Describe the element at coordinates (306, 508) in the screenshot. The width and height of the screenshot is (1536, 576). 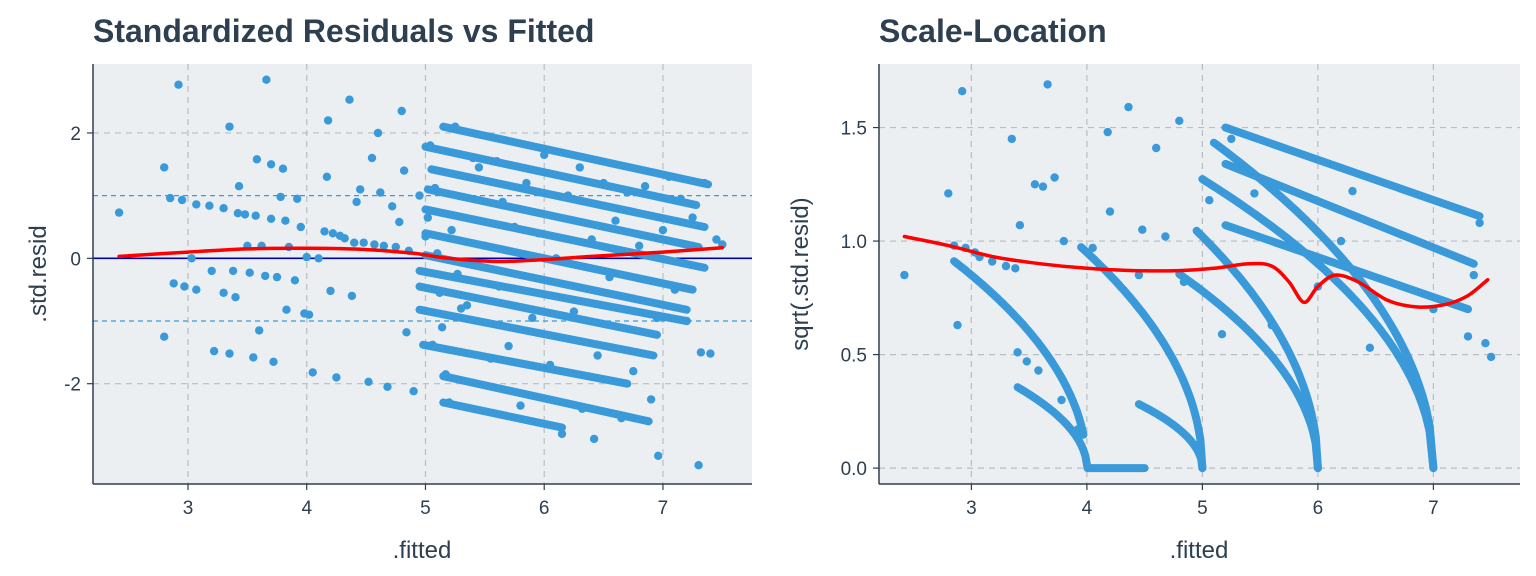
I see `residuals-x-tick-label: 4` at that location.